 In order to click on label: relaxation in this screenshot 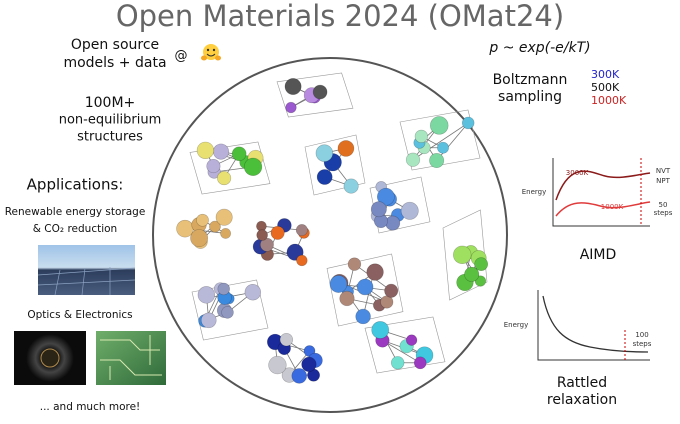, I will do `click(582, 400)`.